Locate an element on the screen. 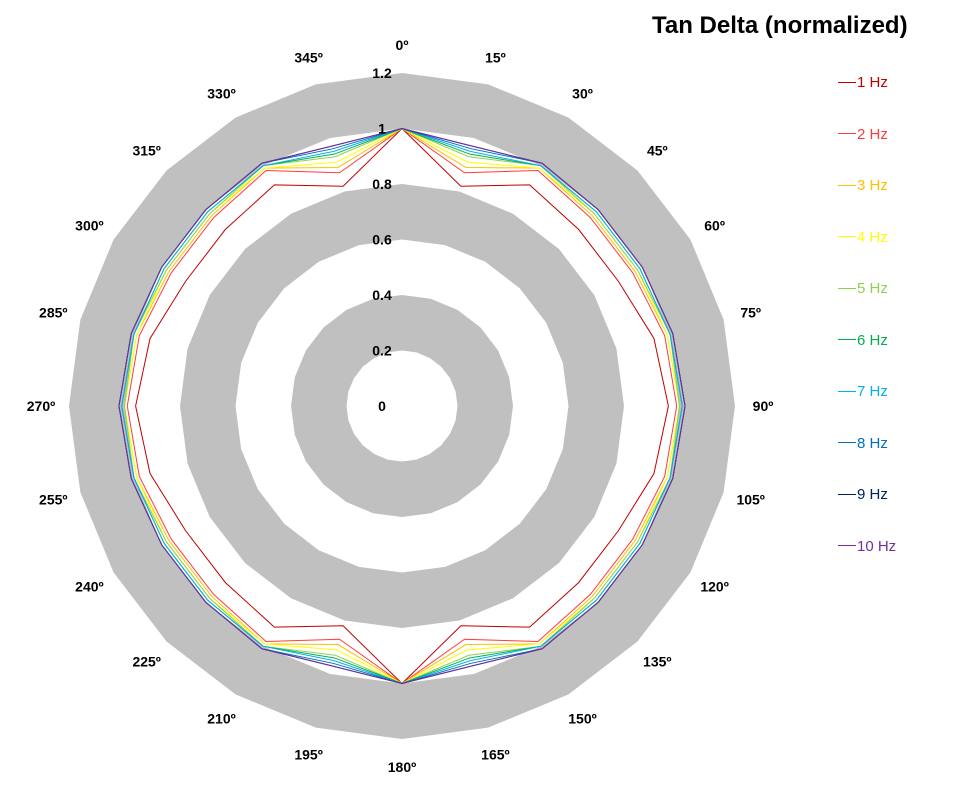  legend-item: 1 Hz is located at coordinates (863, 84).